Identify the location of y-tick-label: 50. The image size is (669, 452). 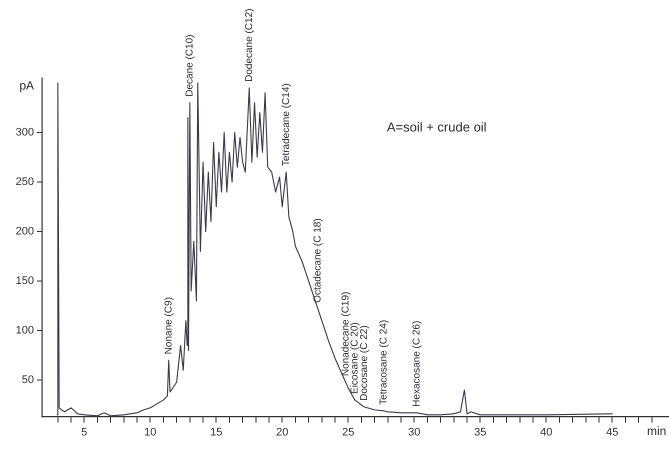
(28, 380).